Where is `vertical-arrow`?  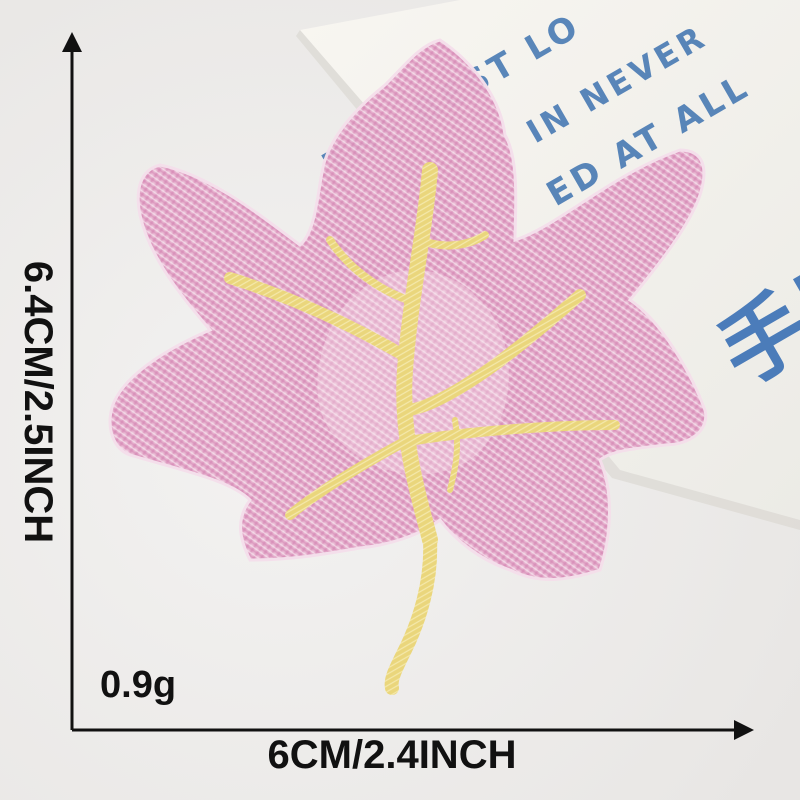 vertical-arrow is located at coordinates (72, 381).